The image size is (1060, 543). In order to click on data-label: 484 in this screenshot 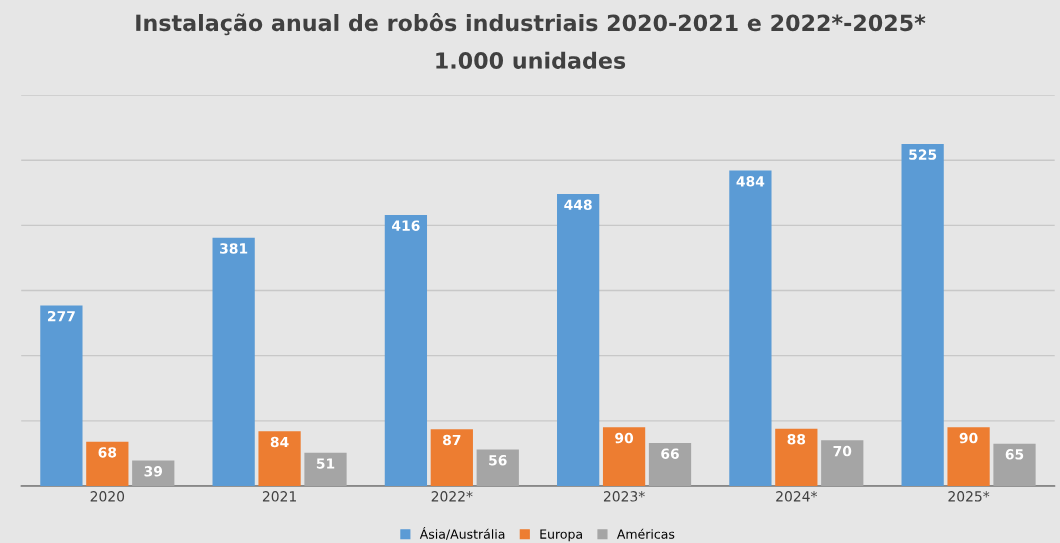, I will do `click(750, 181)`.